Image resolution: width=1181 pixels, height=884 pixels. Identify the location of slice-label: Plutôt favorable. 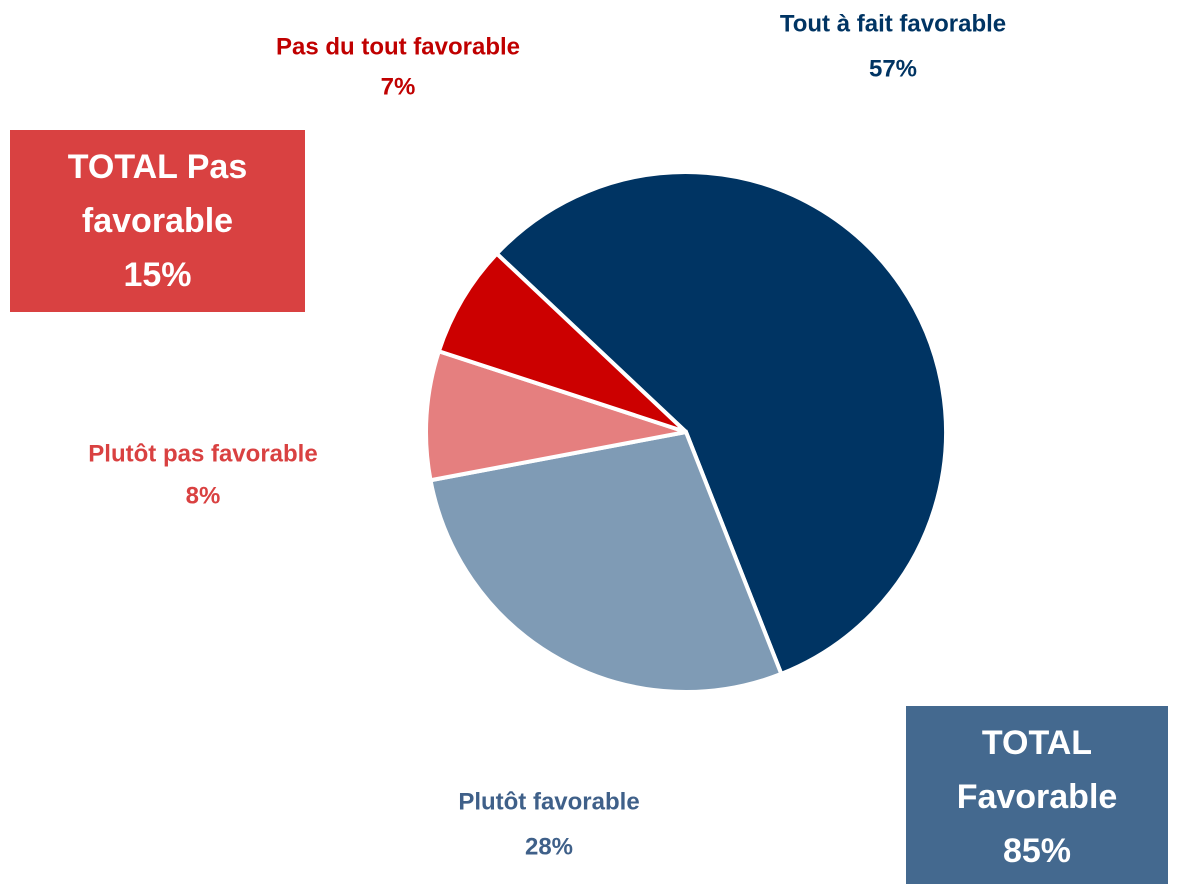
(548, 801).